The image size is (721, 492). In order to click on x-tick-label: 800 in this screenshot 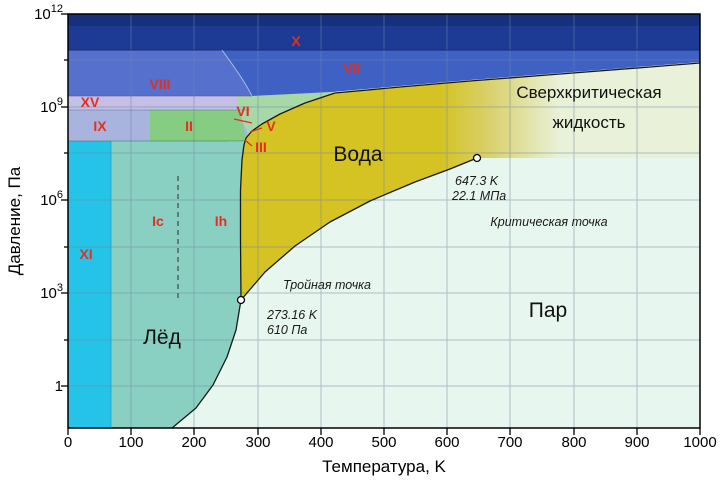, I will do `click(573, 442)`.